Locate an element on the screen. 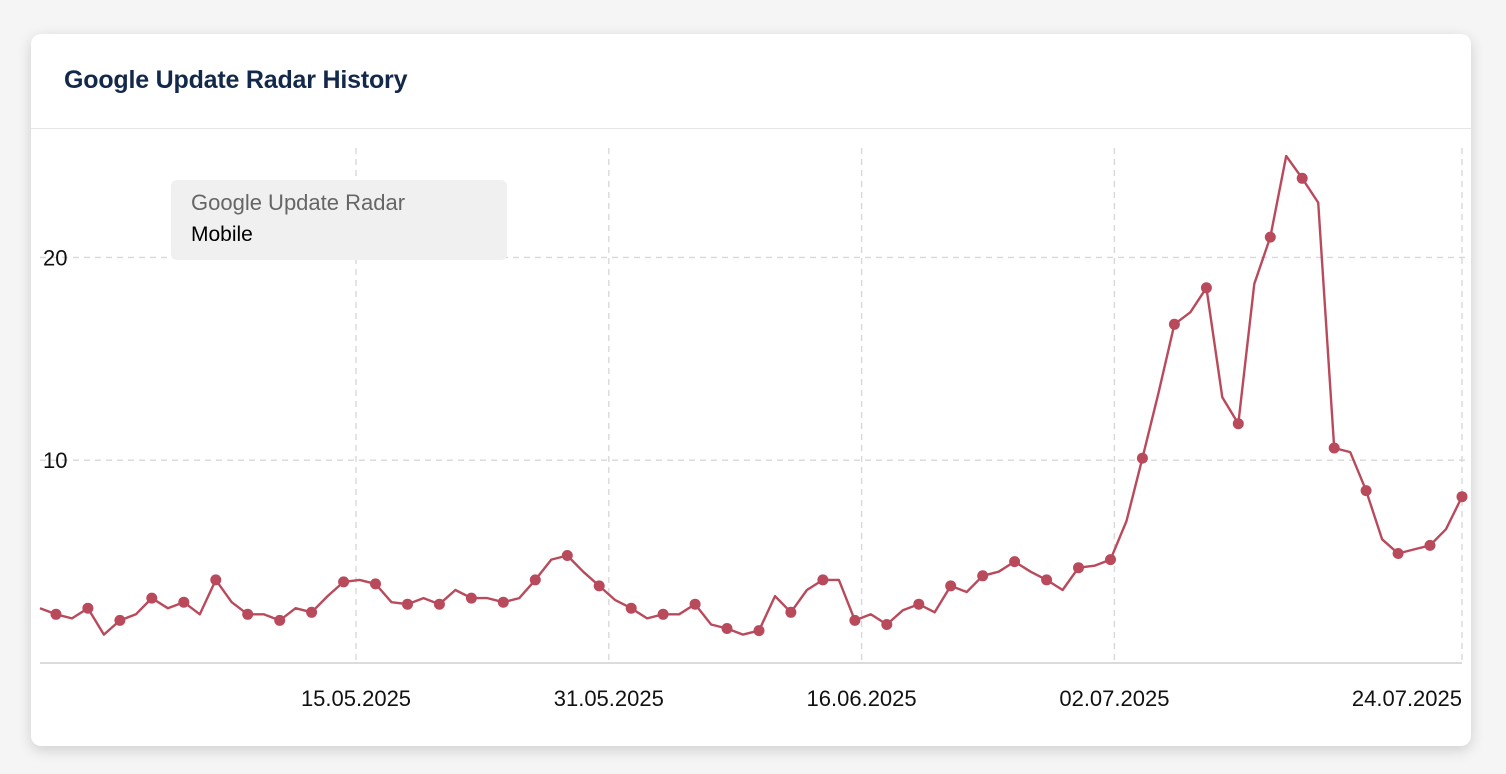  y-tick-label-10: 10 is located at coordinates (55, 460).